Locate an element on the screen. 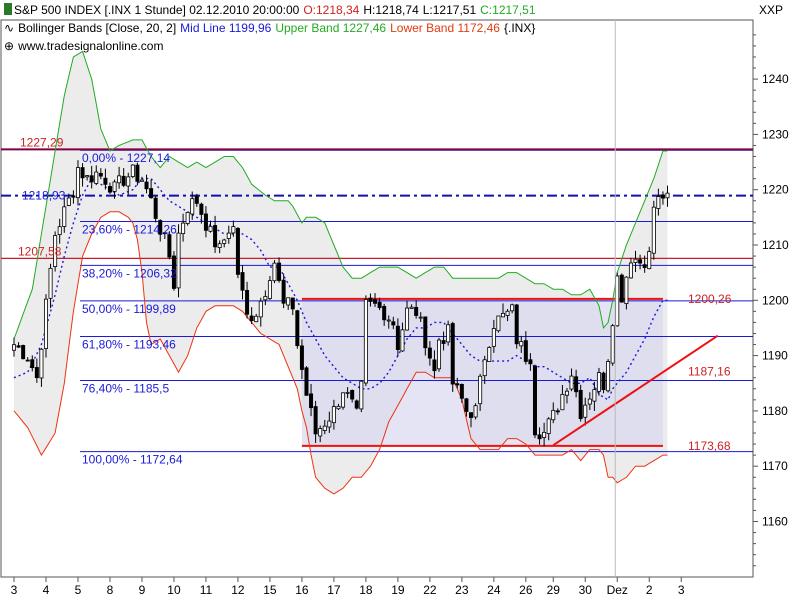  indicator-icon: ∿ is located at coordinates (9, 28).